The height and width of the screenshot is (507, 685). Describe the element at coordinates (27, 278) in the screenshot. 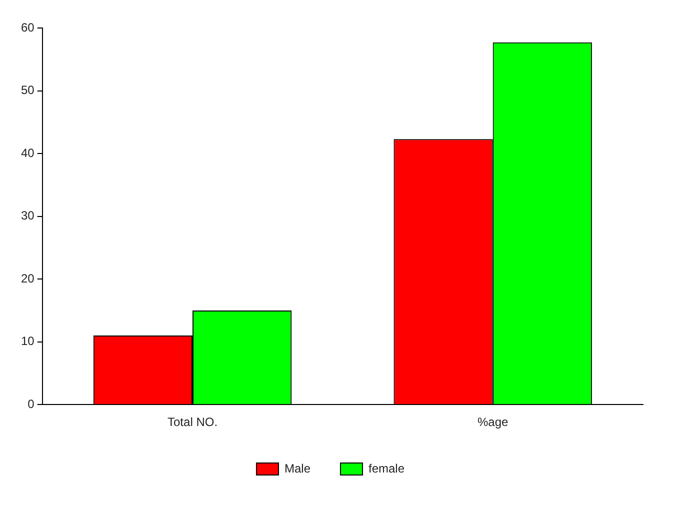

I see `y-tick-label: 20` at that location.